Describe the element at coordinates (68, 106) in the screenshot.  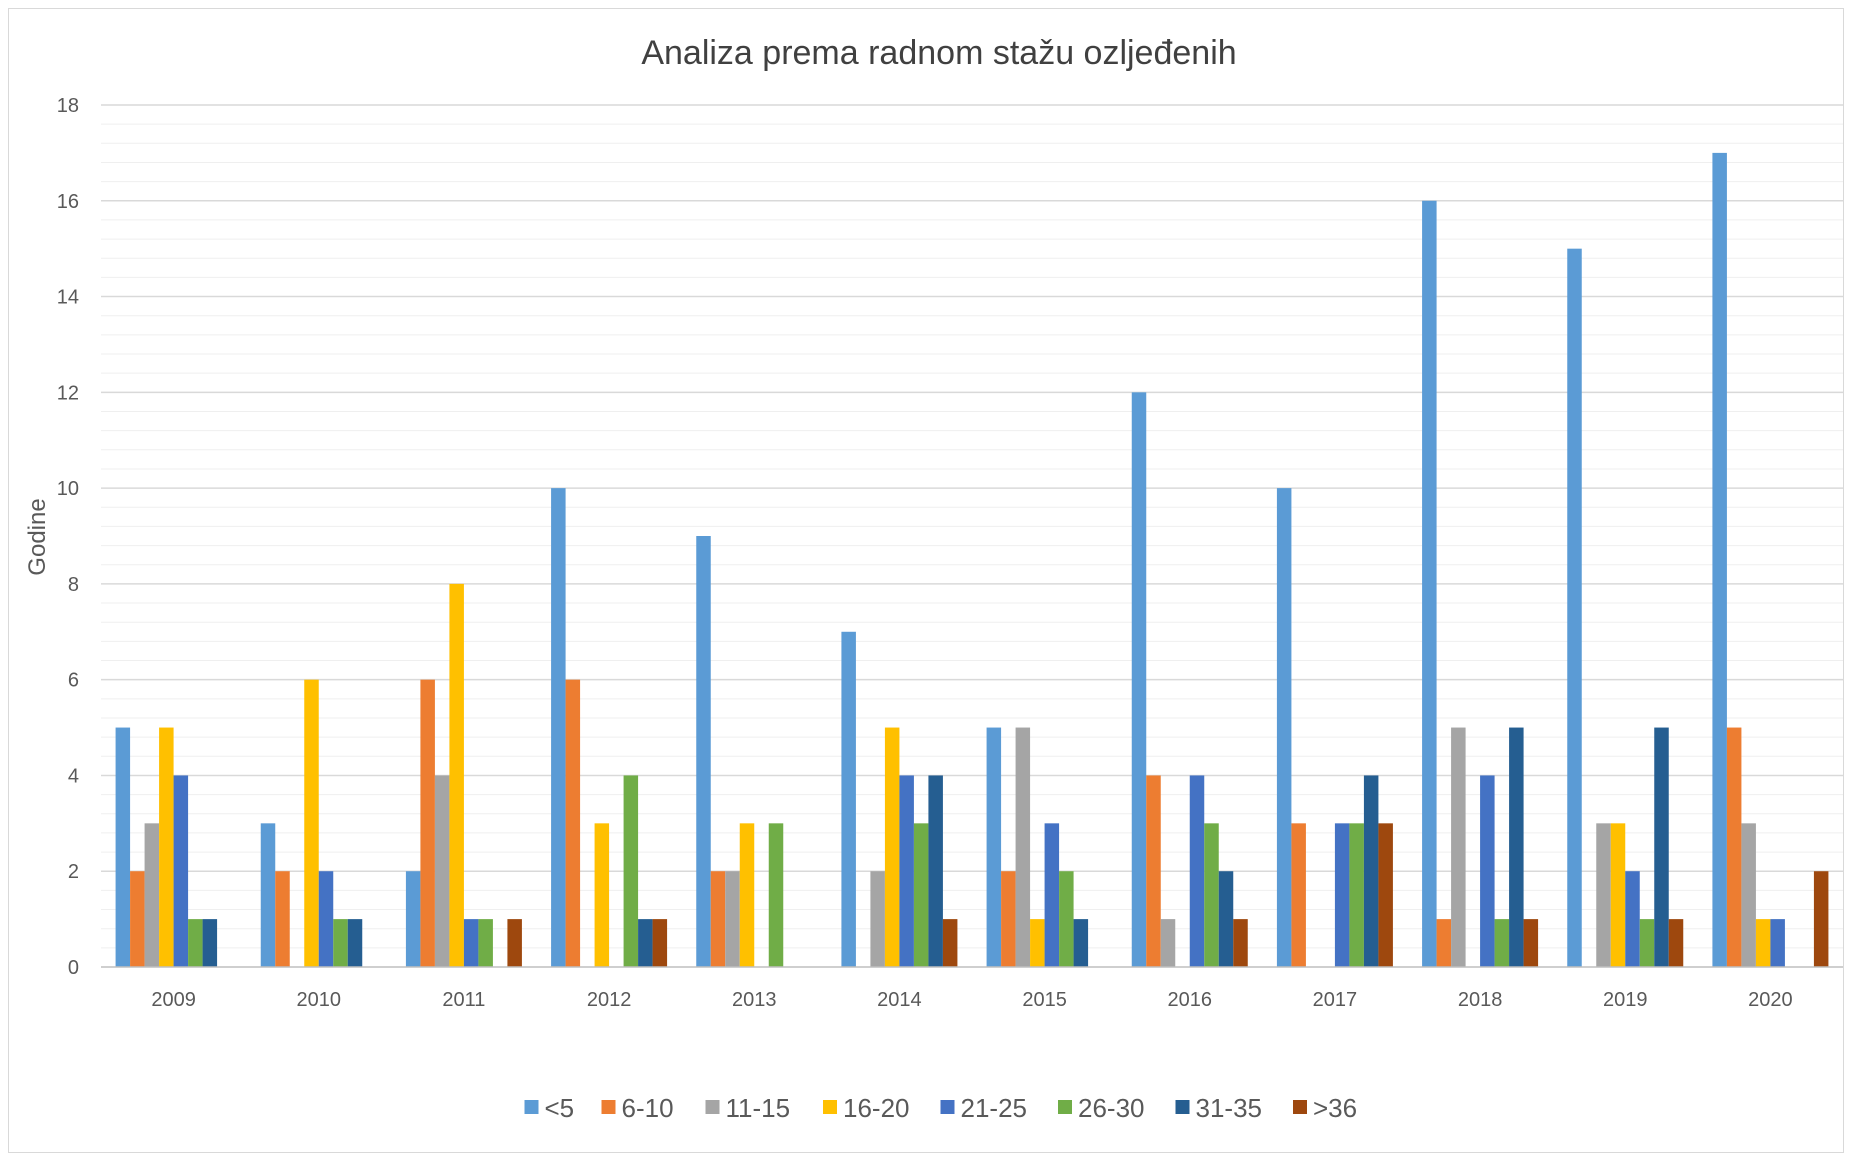
I see `y-tick-label: 18` at that location.